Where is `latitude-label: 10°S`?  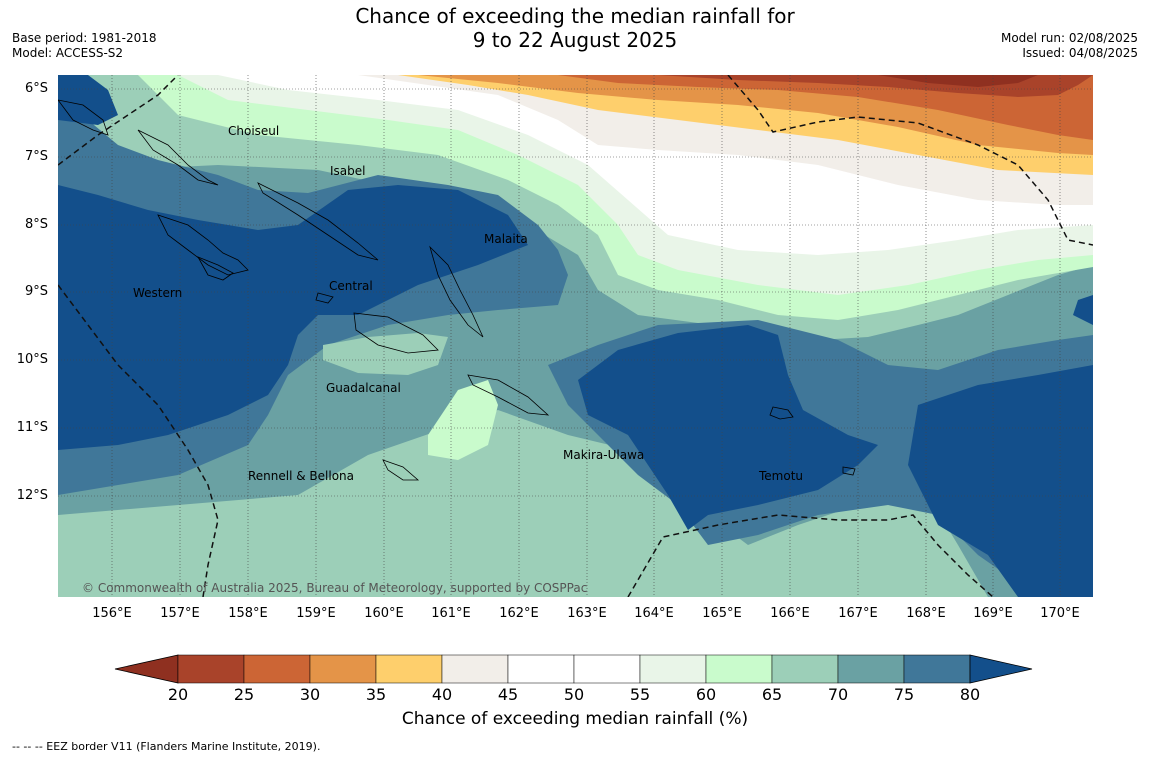 latitude-label: 10°S is located at coordinates (32, 359).